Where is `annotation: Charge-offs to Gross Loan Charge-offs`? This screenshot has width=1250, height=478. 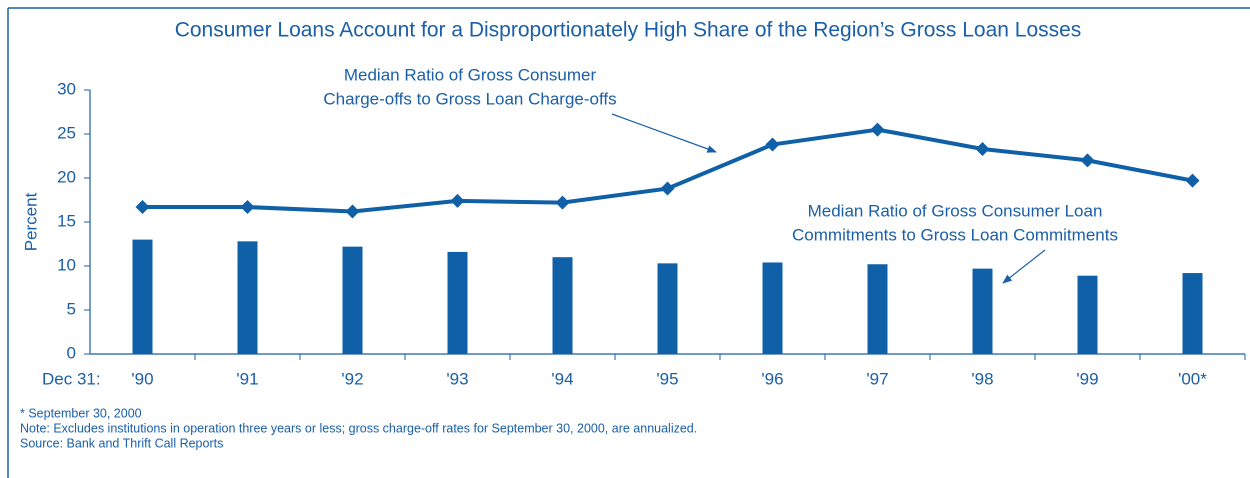
annotation: Charge-offs to Gross Loan Charge-offs is located at coordinates (469, 98).